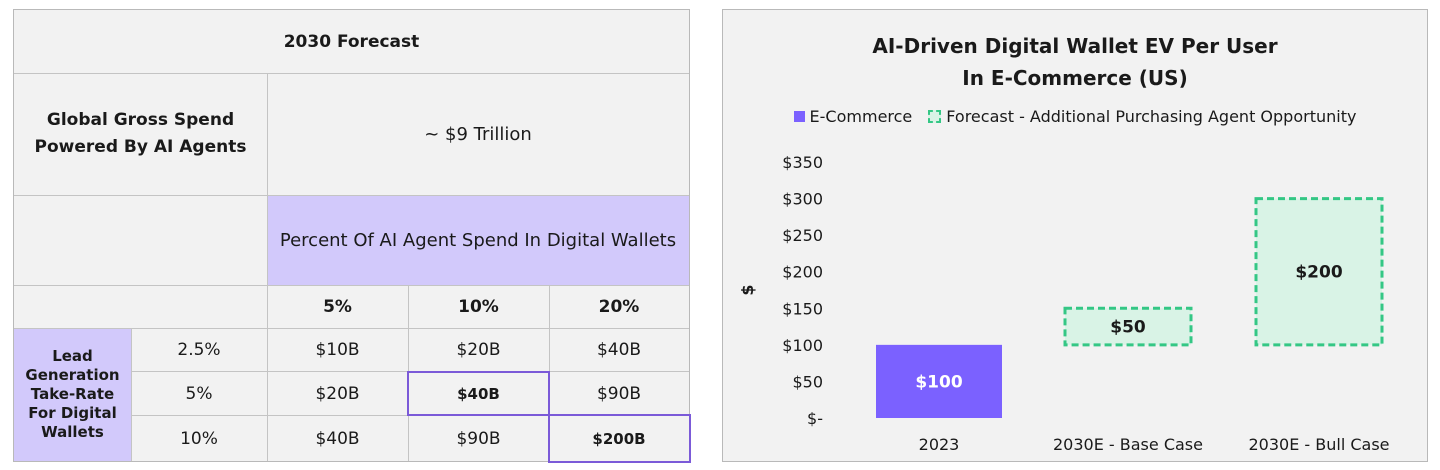 This screenshot has height=470, width=1440. I want to click on data-label: $200, so click(1318, 273).